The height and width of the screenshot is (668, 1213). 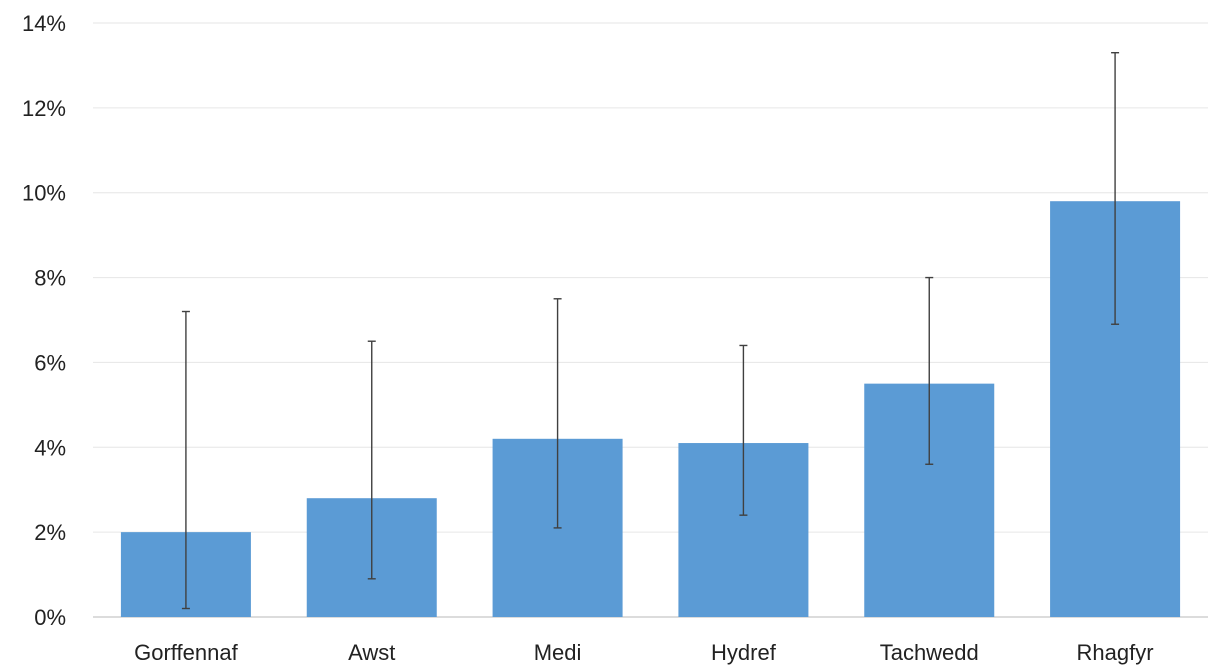 I want to click on x-tick-label: Gorffennaf, so click(x=186, y=652).